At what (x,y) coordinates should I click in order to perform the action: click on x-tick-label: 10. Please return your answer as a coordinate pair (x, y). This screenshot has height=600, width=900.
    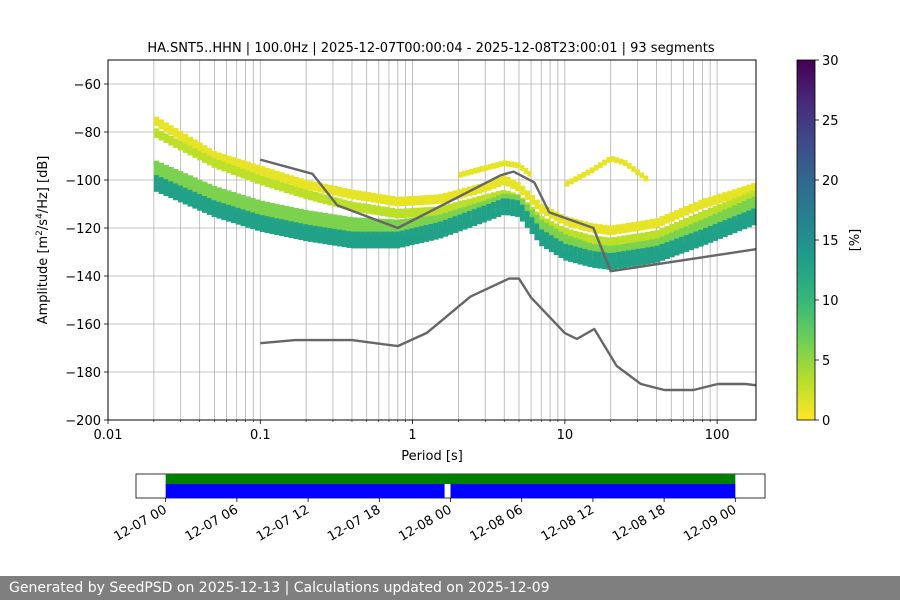
    Looking at the image, I should click on (565, 435).